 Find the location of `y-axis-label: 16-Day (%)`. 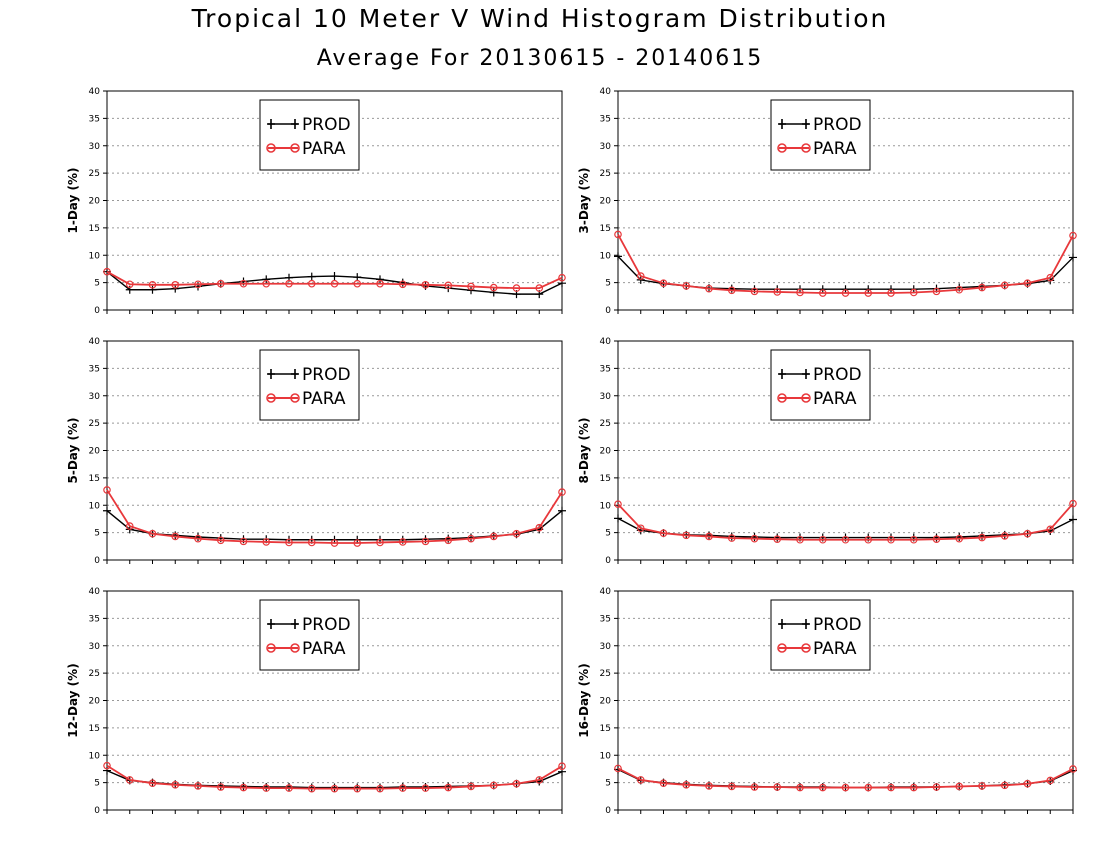

y-axis-label: 16-Day (%) is located at coordinates (584, 700).